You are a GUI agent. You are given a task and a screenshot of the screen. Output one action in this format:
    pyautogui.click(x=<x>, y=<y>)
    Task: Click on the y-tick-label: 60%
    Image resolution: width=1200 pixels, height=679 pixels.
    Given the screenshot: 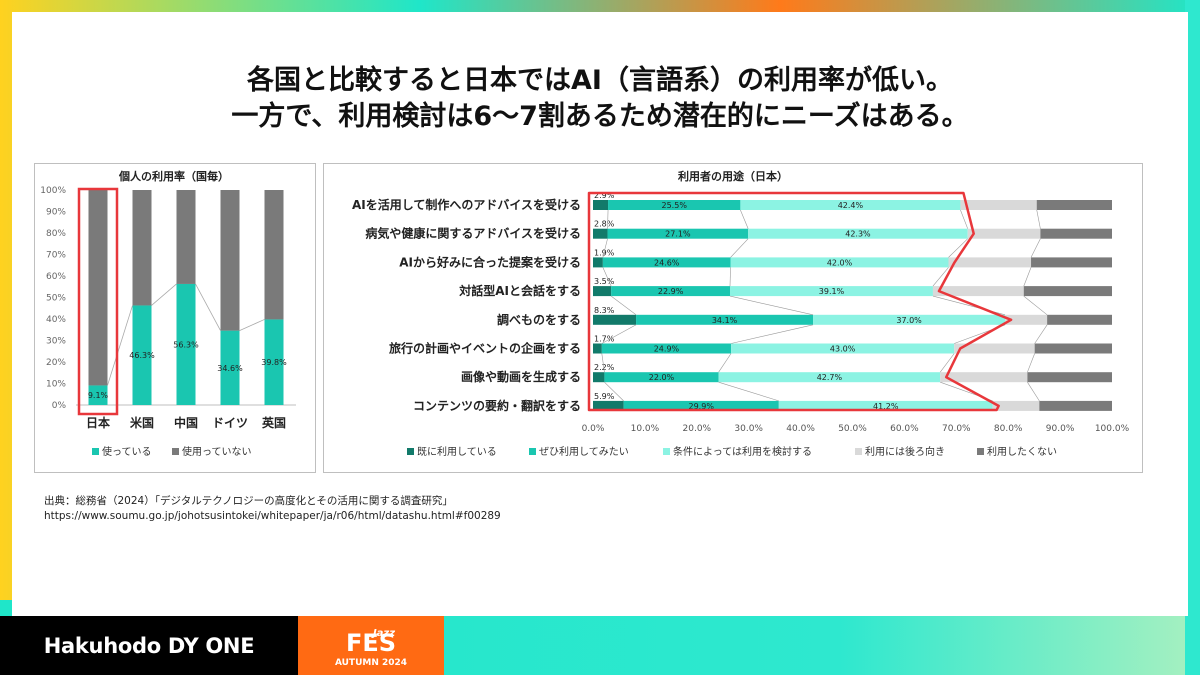 What is the action you would take?
    pyautogui.click(x=56, y=277)
    